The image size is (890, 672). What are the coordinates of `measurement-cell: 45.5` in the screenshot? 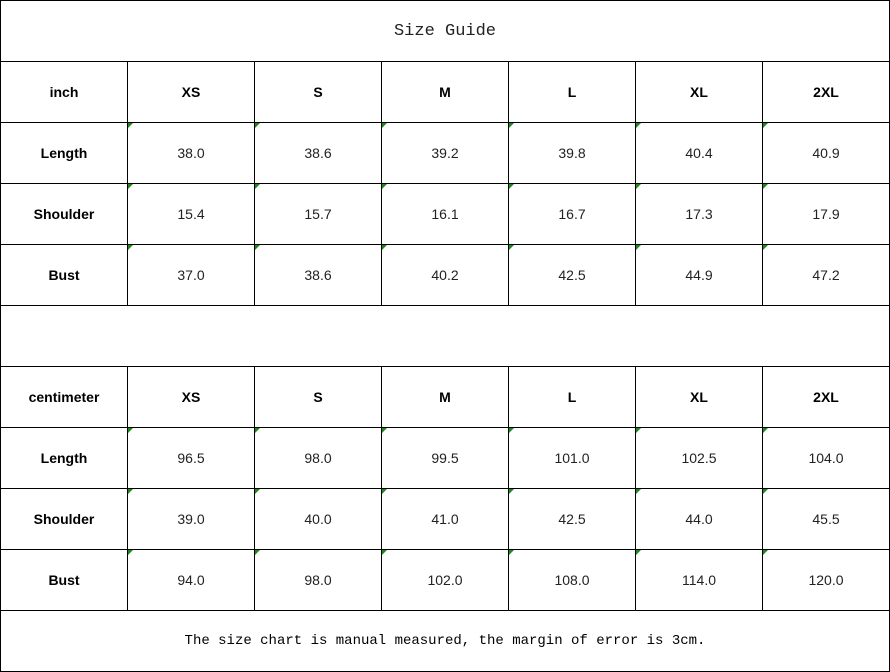 It's located at (826, 519).